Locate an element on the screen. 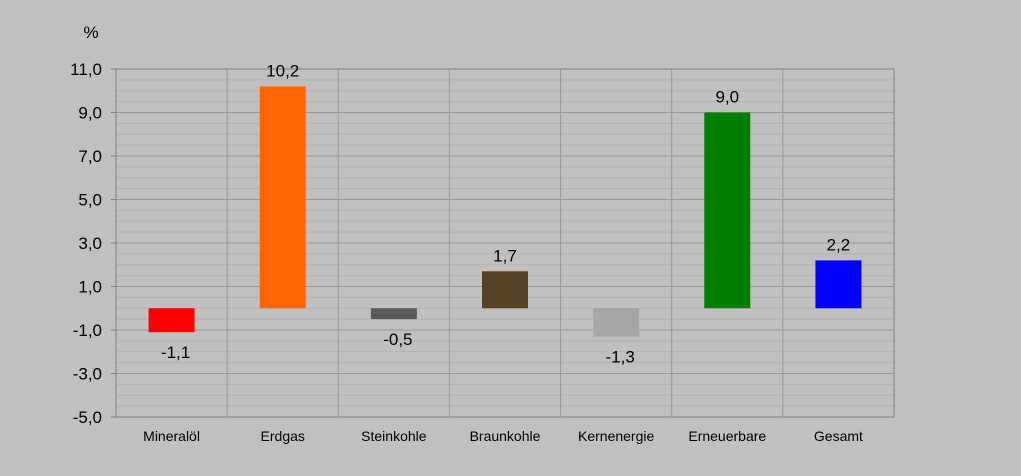 The width and height of the screenshot is (1021, 476). data-label: 1,7 is located at coordinates (505, 255).